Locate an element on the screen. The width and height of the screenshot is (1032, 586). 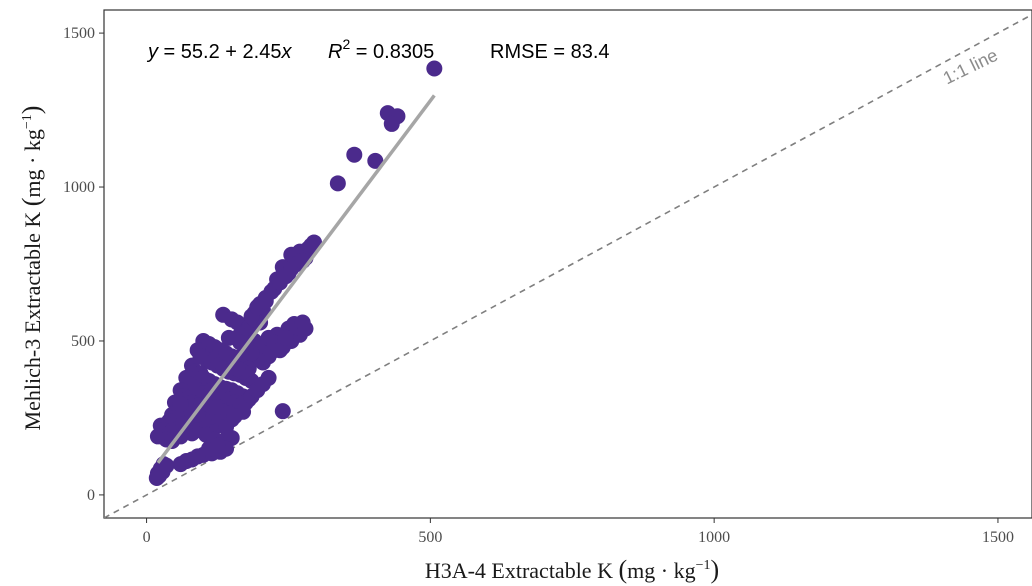
y-tick-label: 1000 is located at coordinates (79, 187).